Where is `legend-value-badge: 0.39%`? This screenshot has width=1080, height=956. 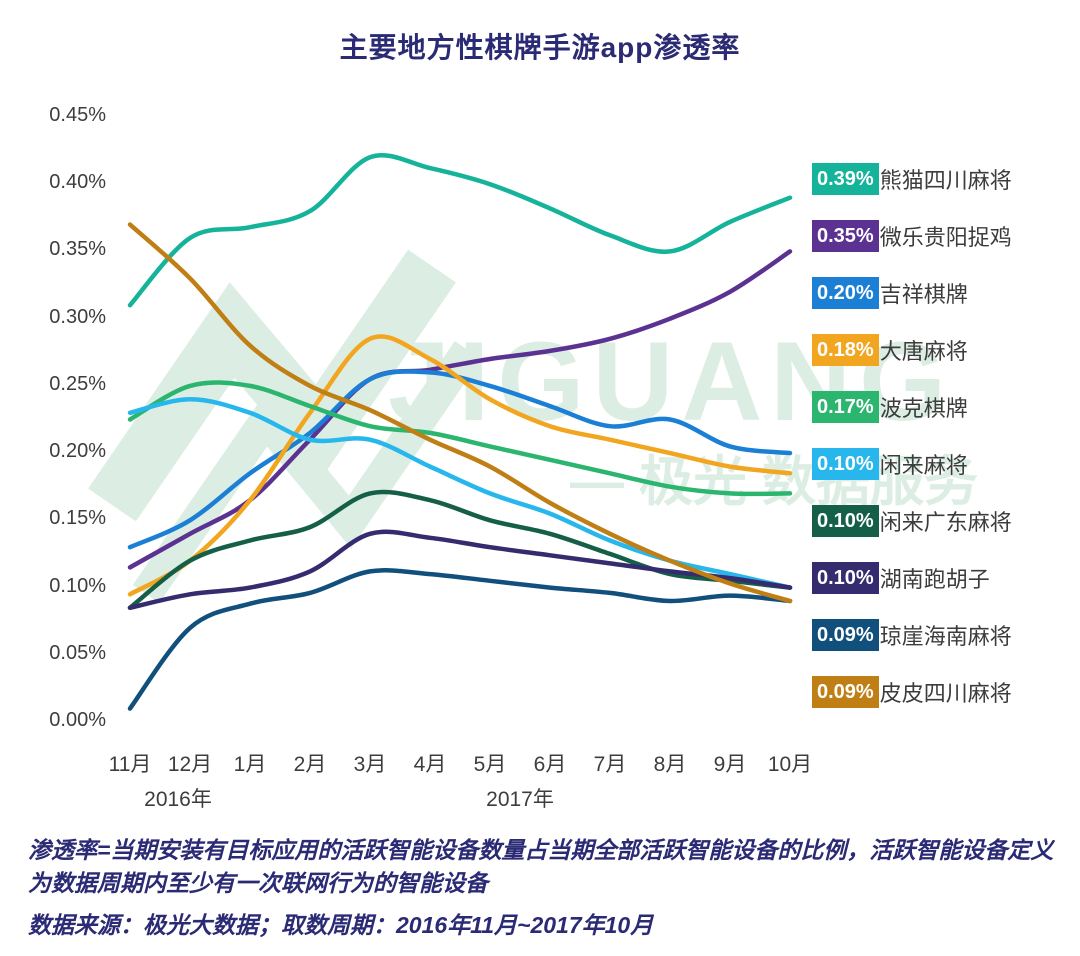 legend-value-badge: 0.39% is located at coordinates (845, 179).